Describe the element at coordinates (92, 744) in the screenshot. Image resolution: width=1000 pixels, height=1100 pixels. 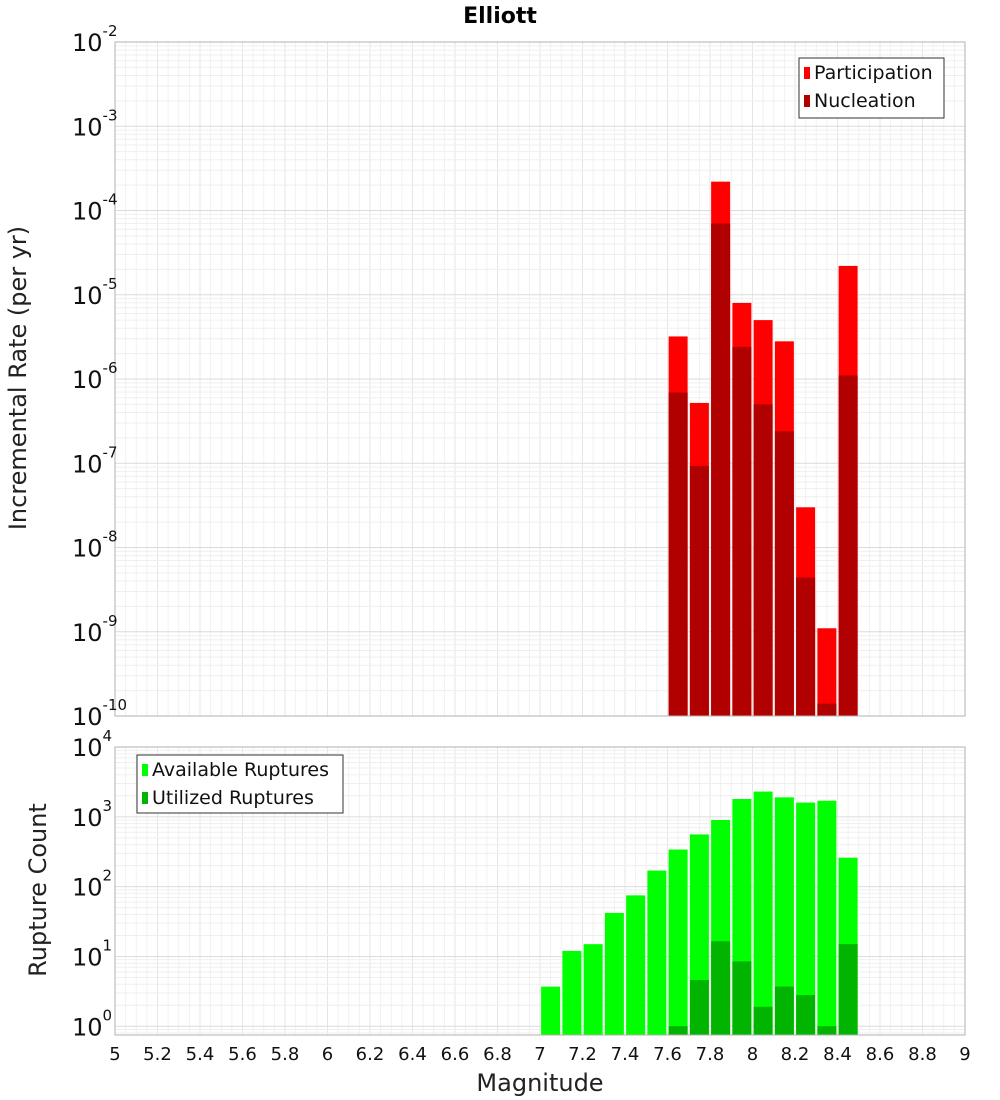
I see `y-tick-label: 10⁴` at that location.